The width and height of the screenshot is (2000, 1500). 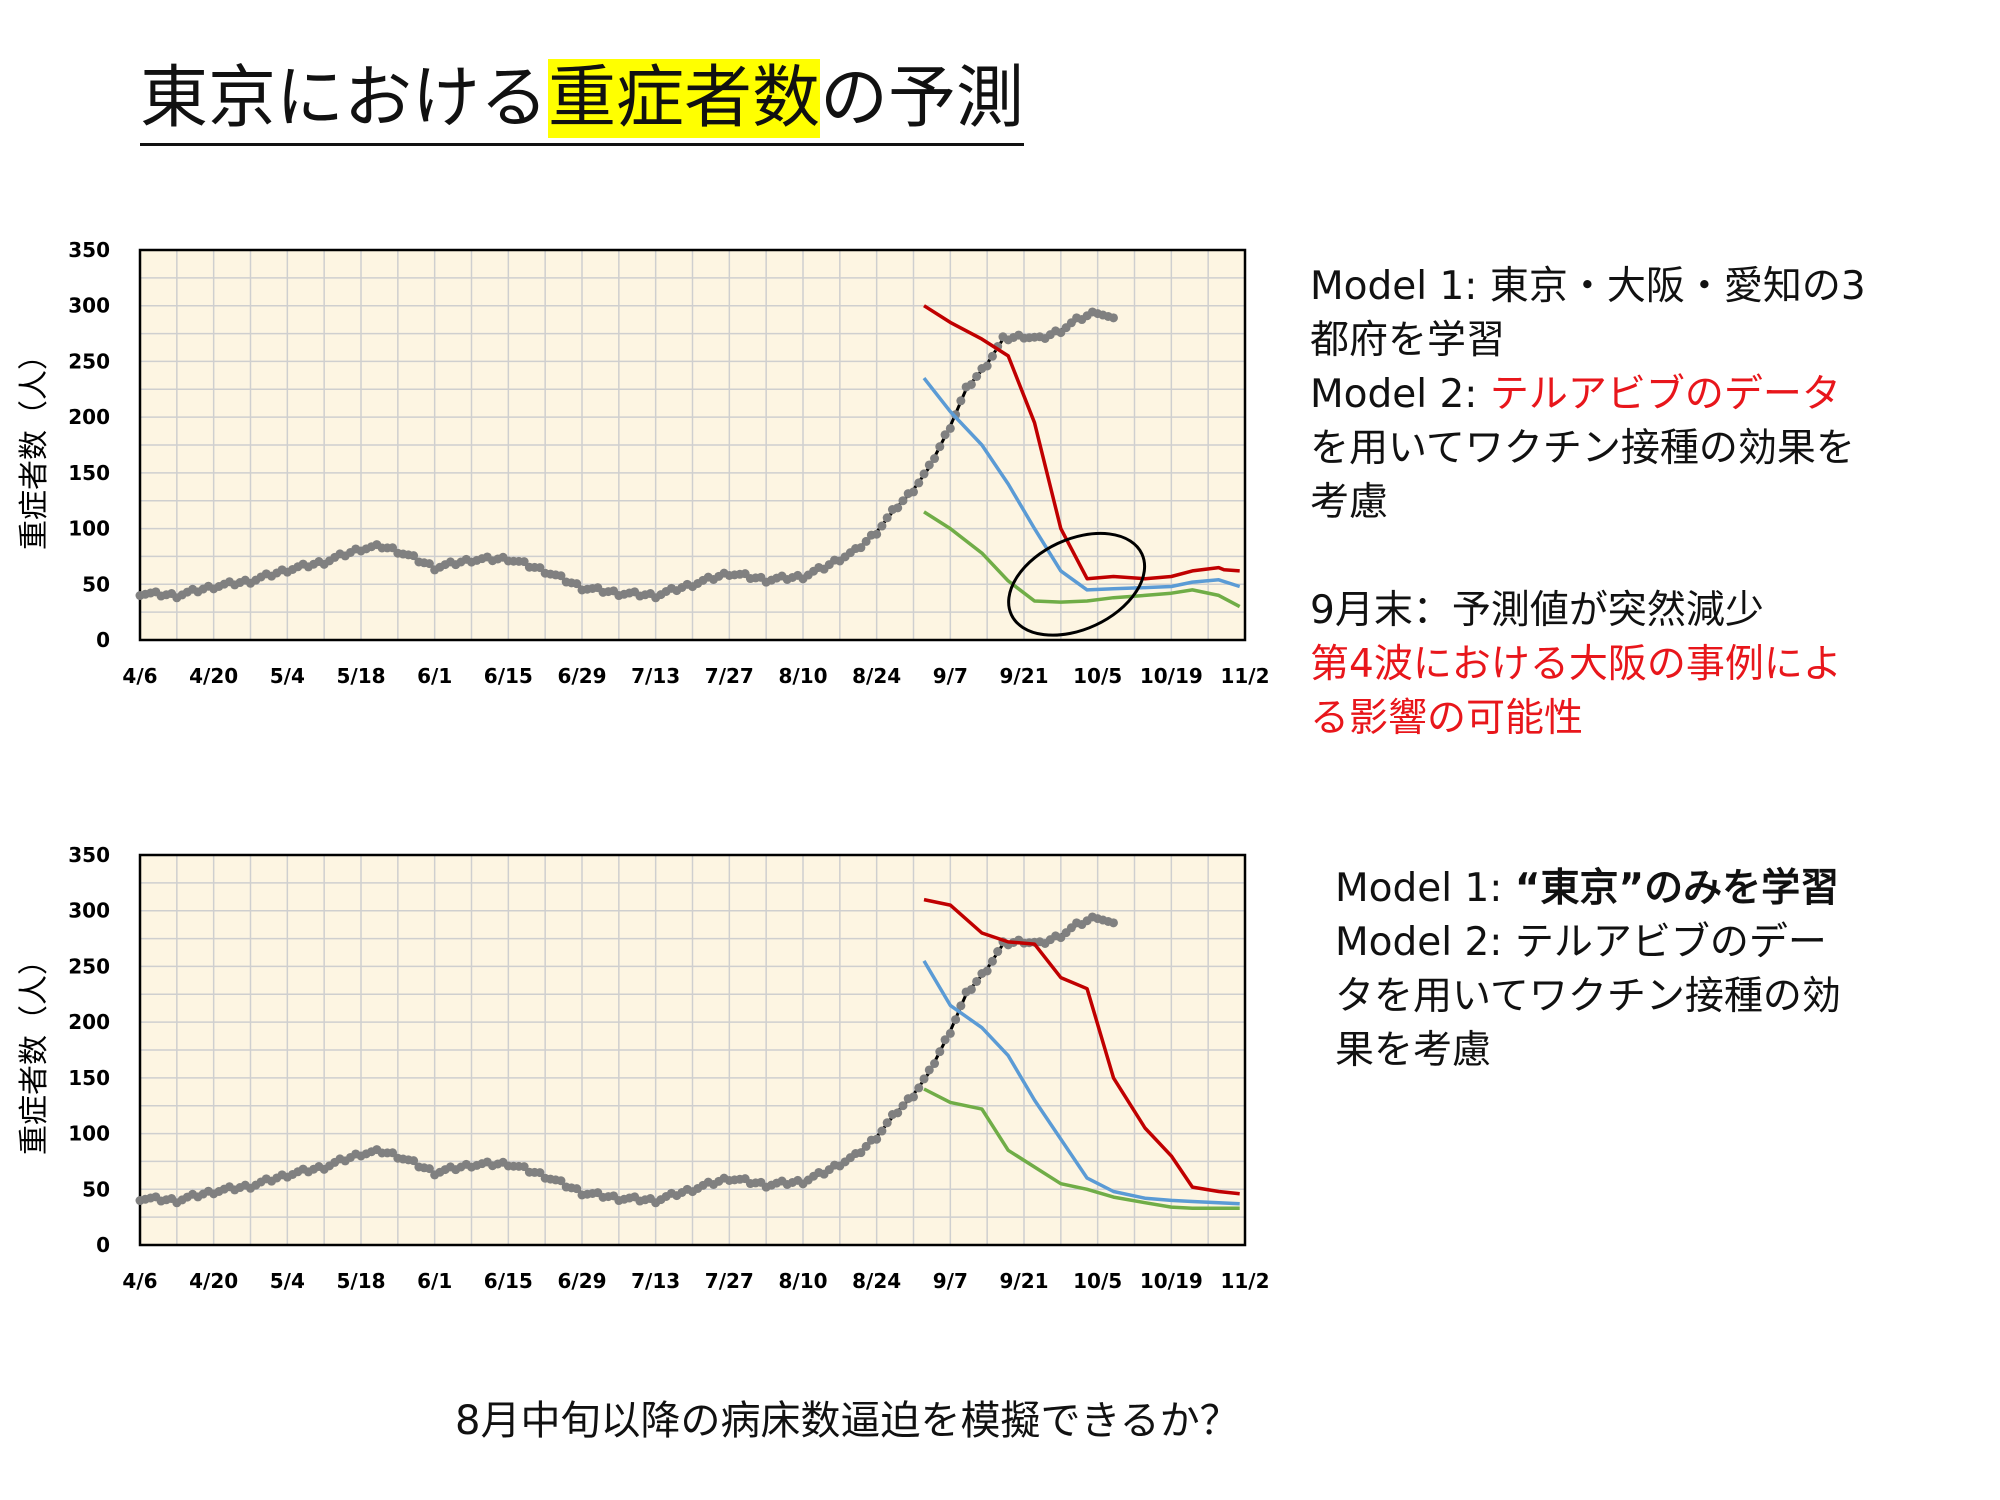 I want to click on top-chart-xtick-label: 6/1, so click(x=434, y=676).